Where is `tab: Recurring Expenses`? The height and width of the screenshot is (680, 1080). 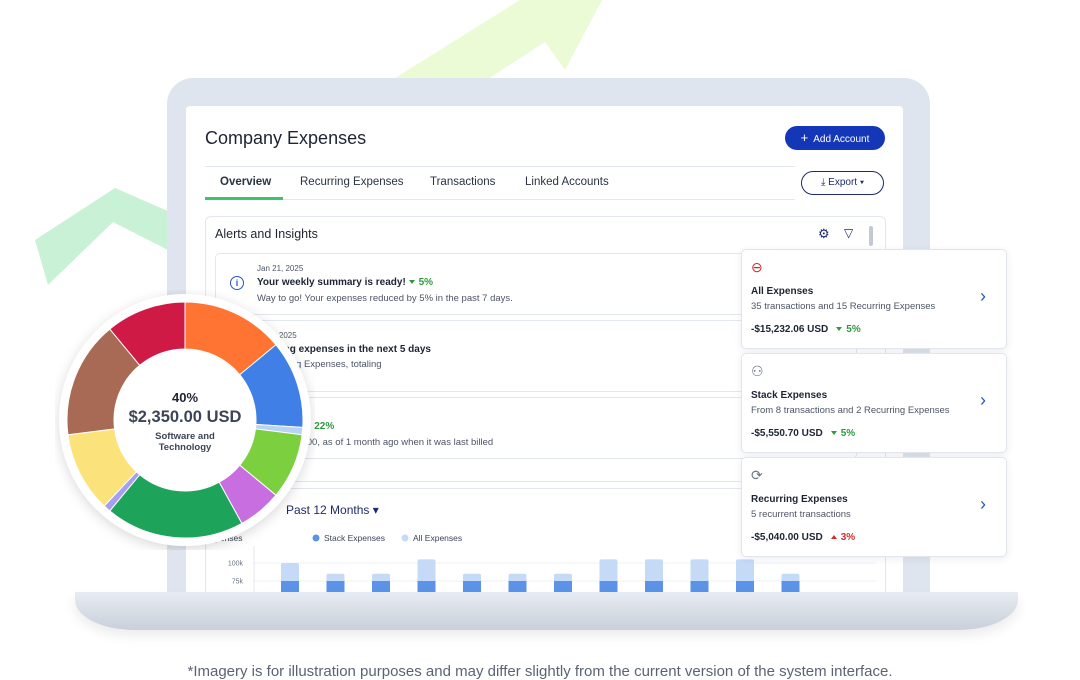
tab: Recurring Expenses is located at coordinates (352, 182).